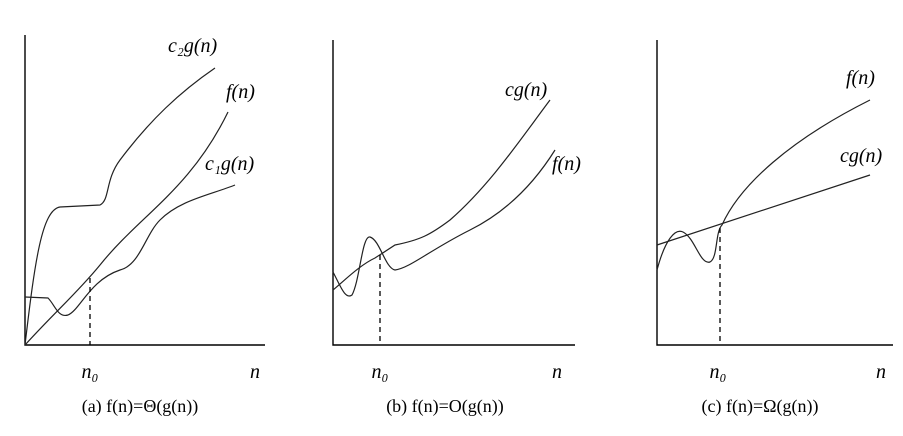  I want to click on curve-c1g, so click(130, 250).